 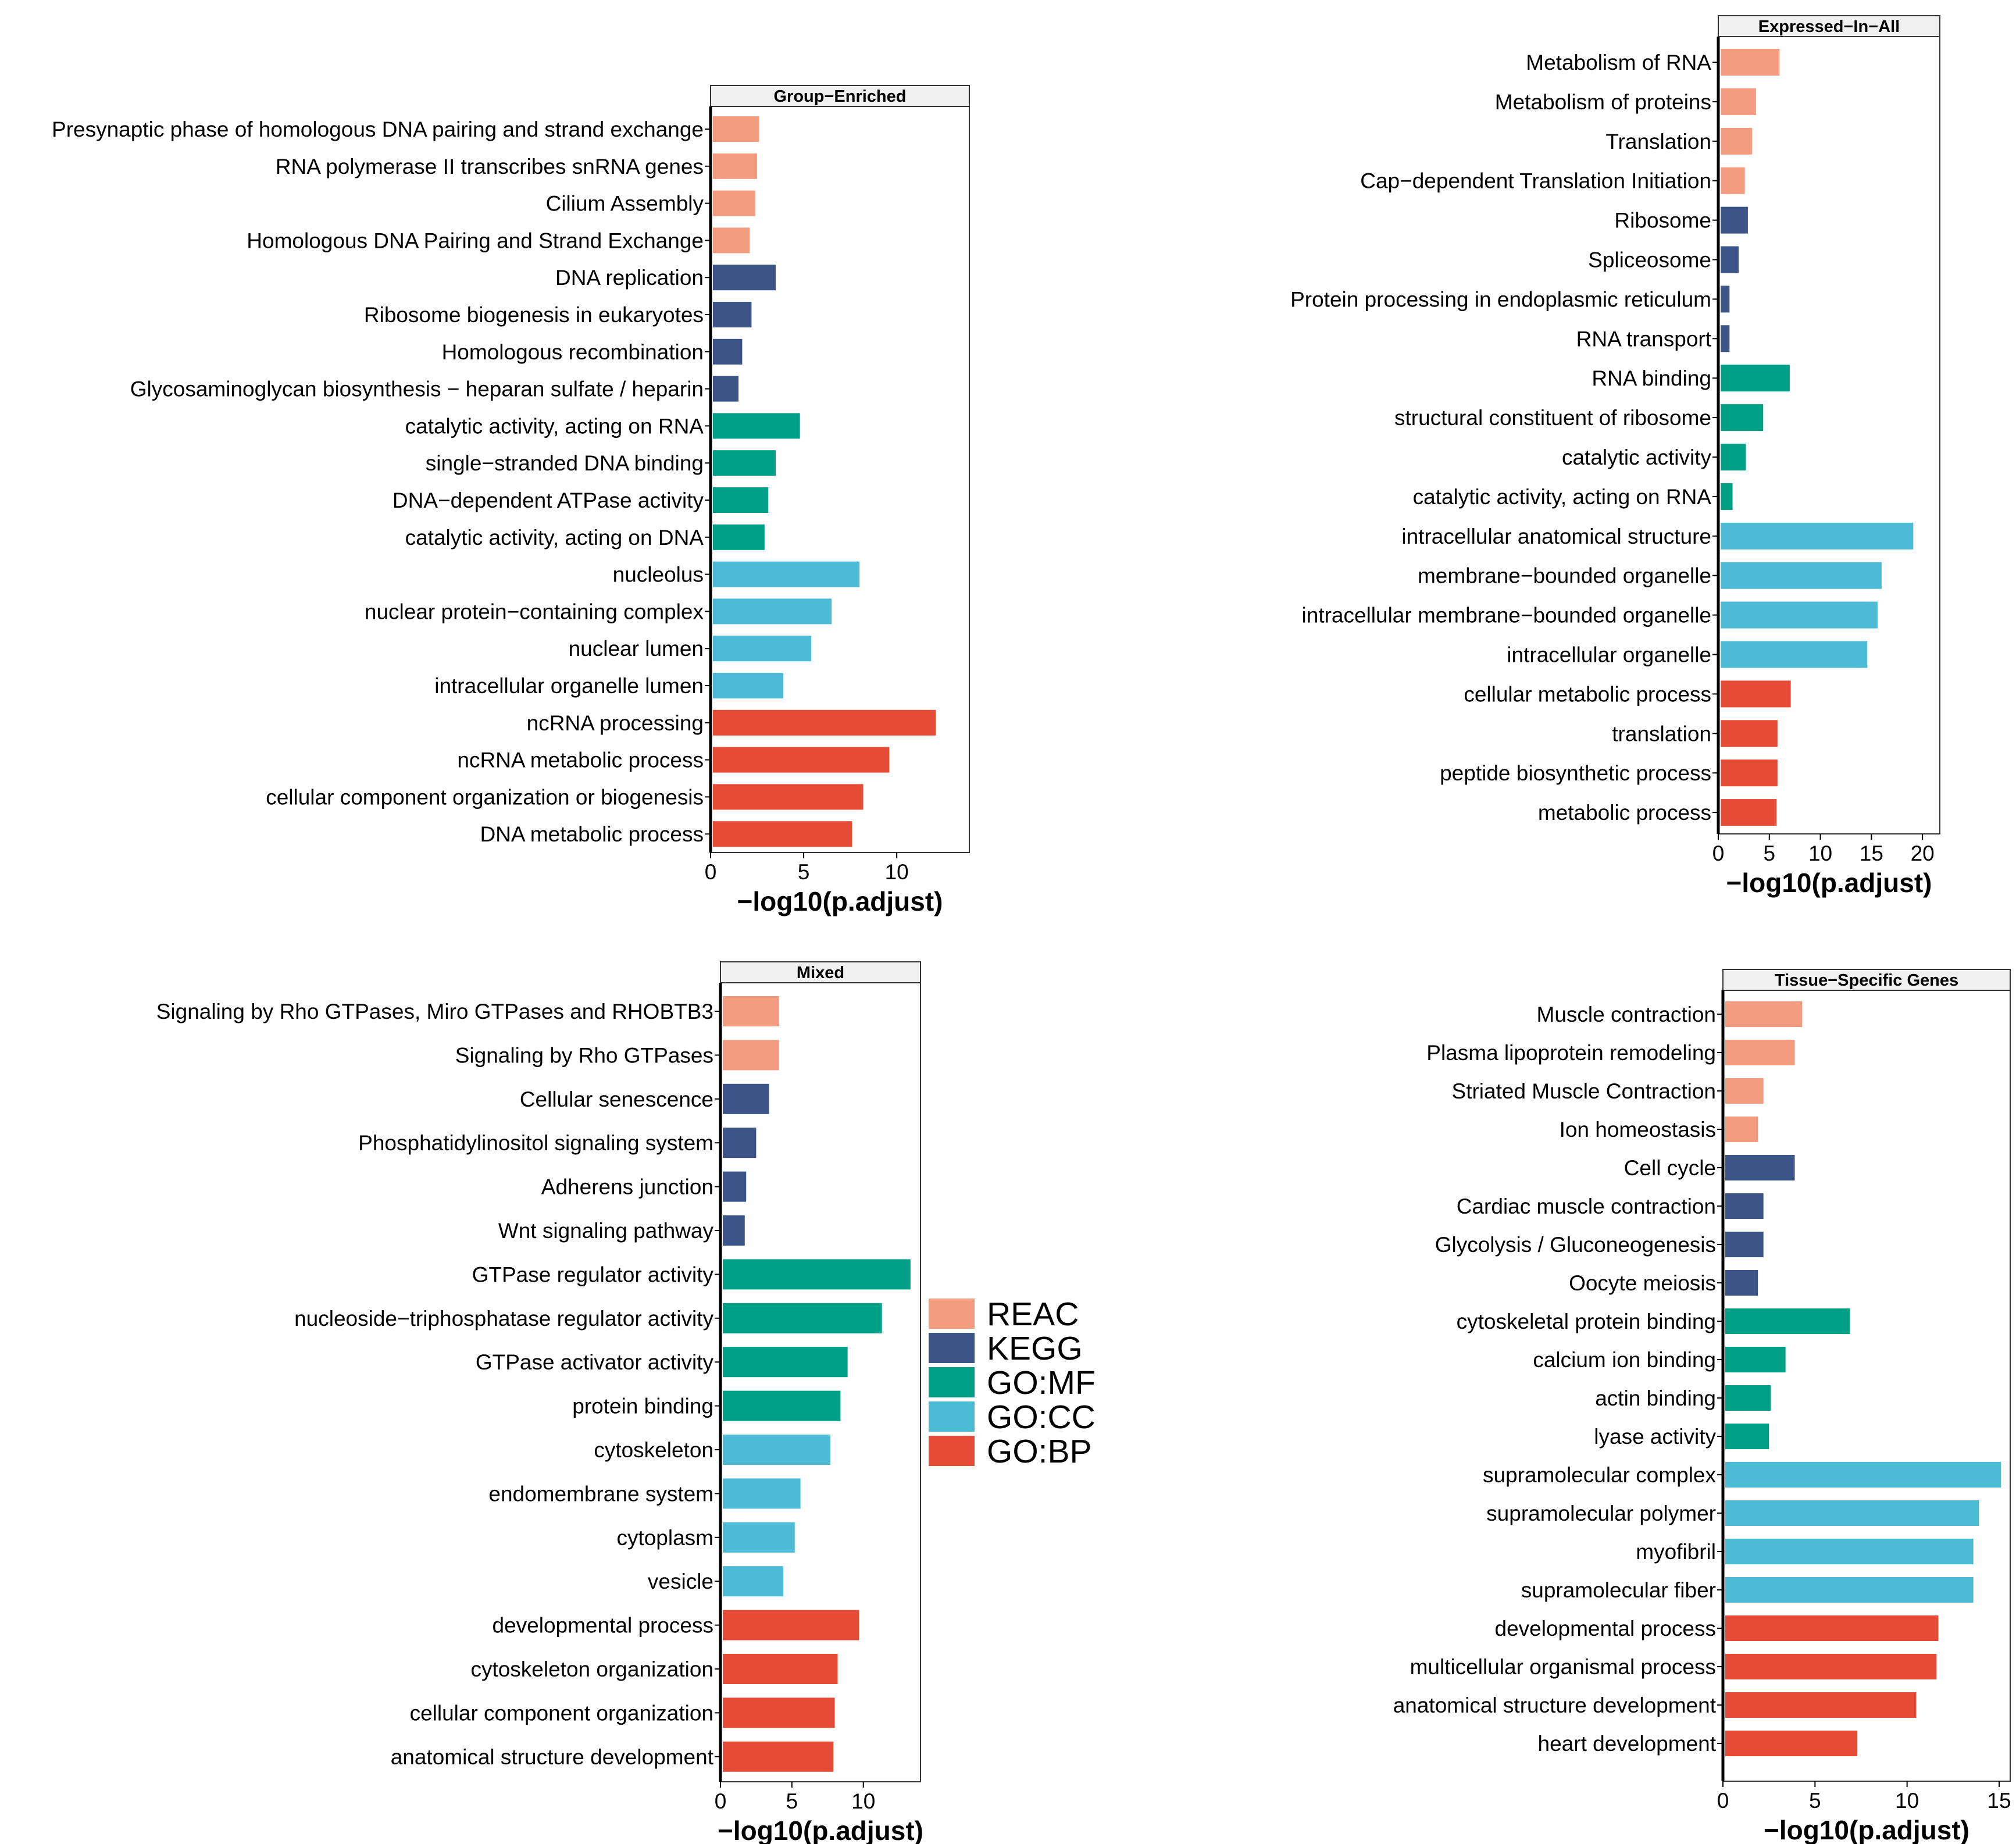 I want to click on x-tick-label: 20, so click(x=1923, y=853).